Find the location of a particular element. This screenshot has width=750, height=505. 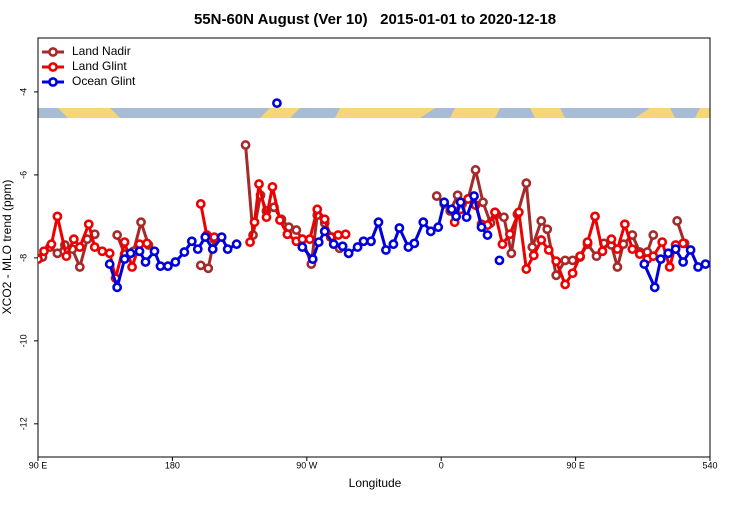

y-tick-label: -8 is located at coordinates (23, 258).